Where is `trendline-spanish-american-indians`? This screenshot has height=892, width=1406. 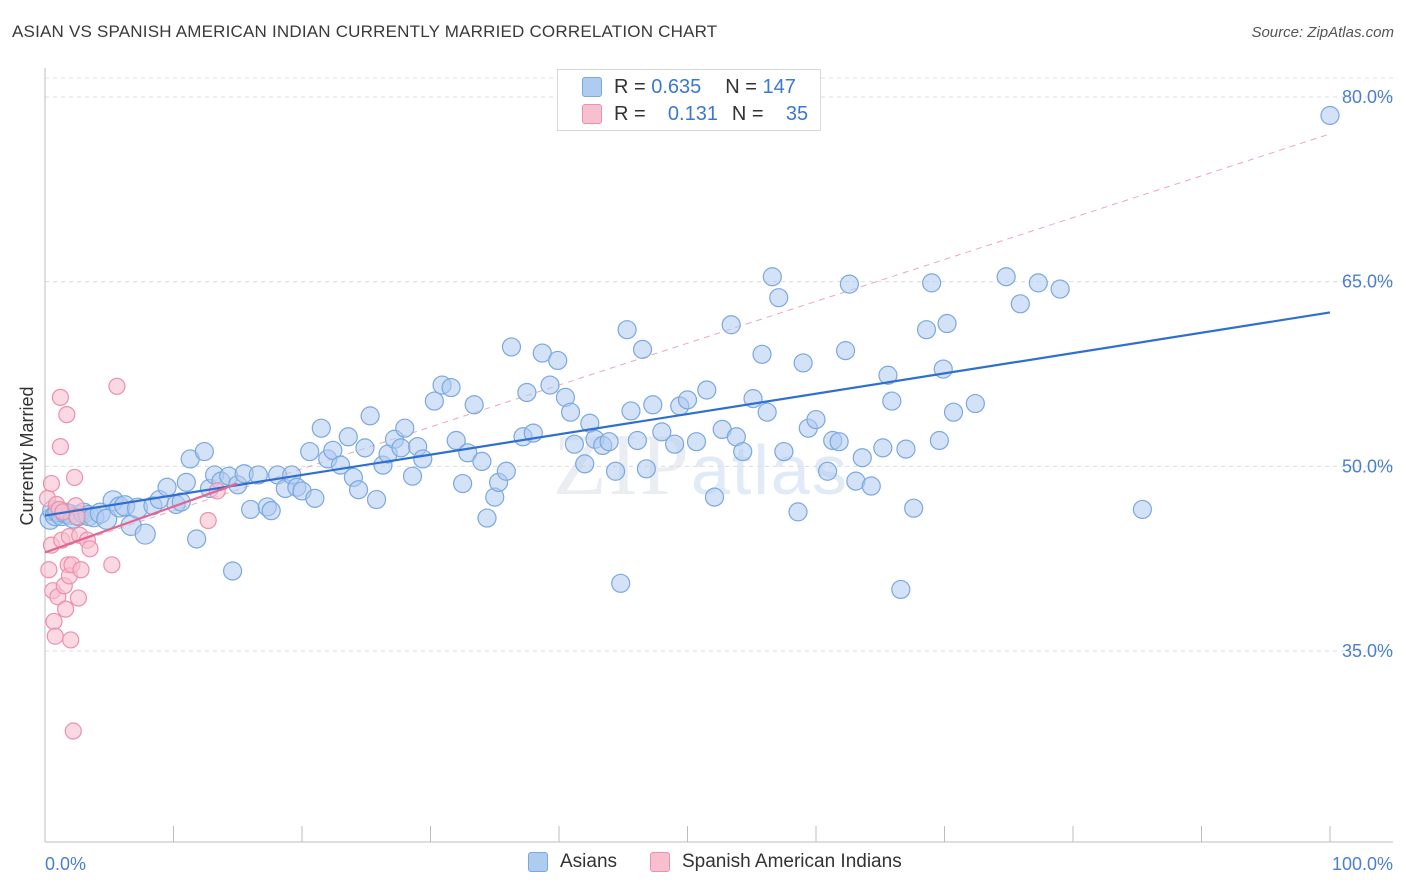 trendline-spanish-american-indians is located at coordinates (141, 518).